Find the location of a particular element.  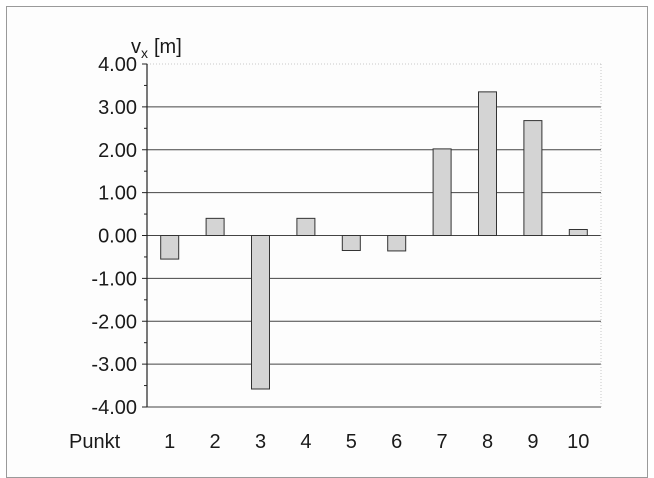

x-category-label: 1 is located at coordinates (169, 442).